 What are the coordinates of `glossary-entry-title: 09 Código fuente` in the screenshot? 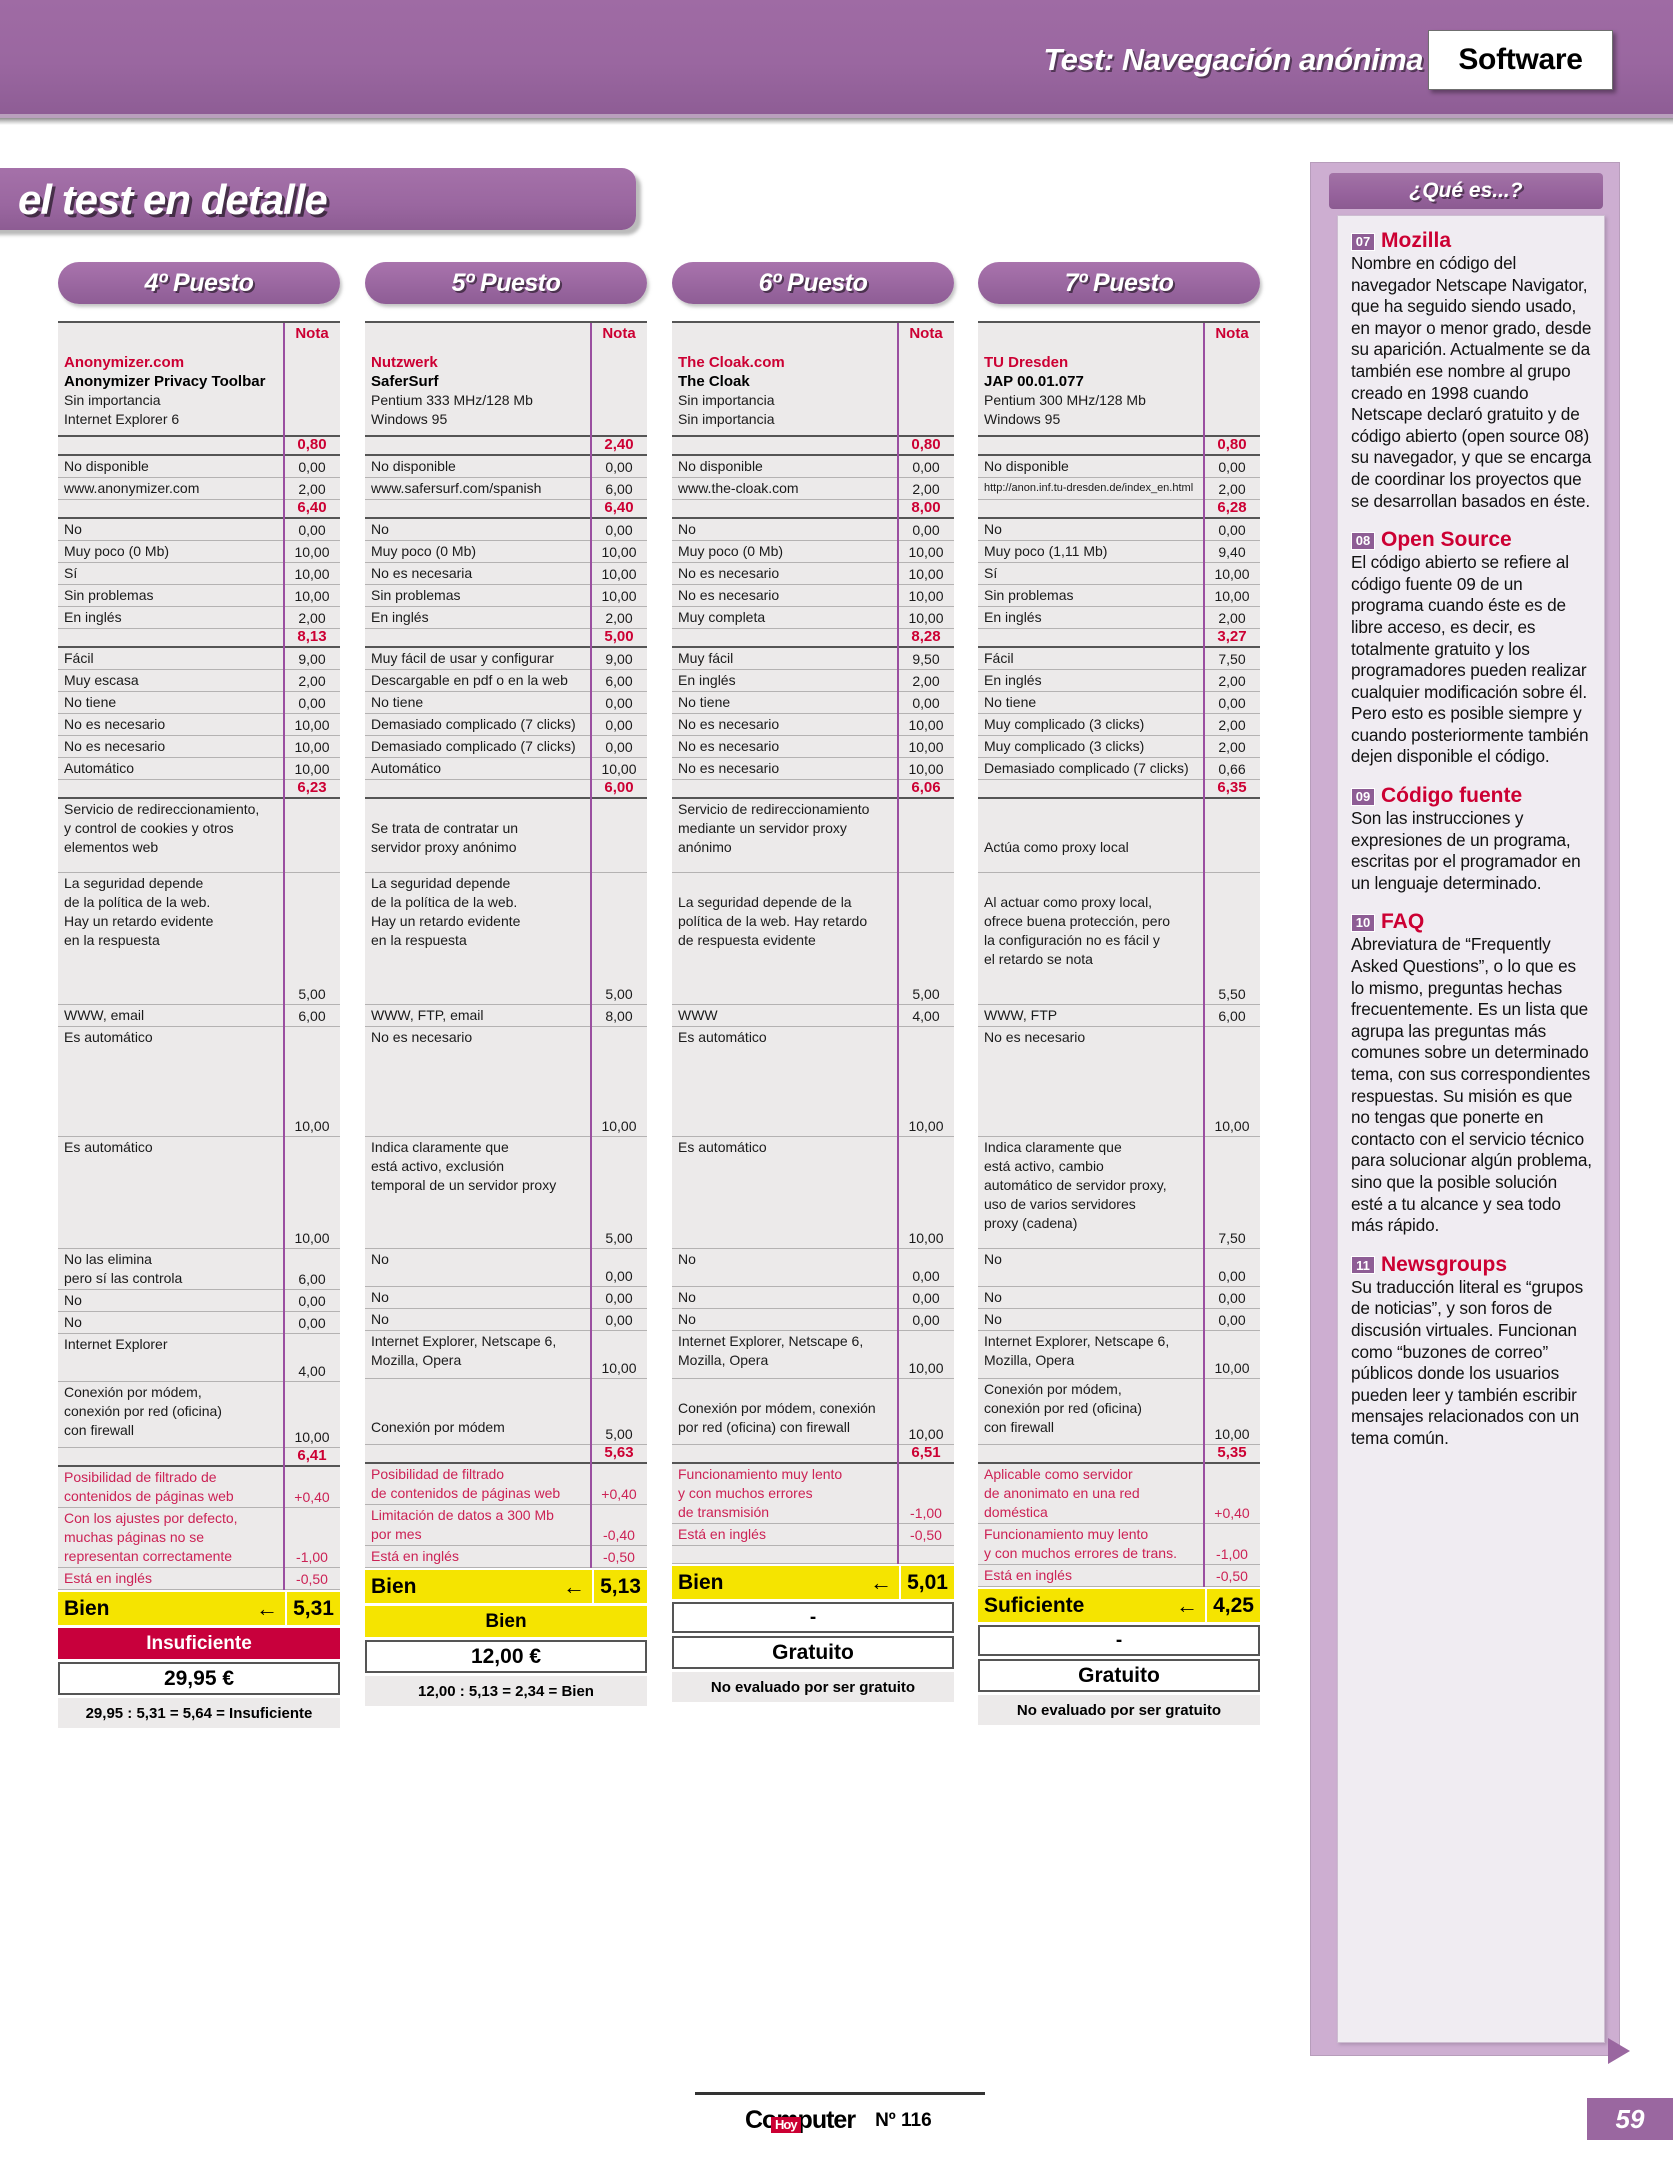 It's located at (1471, 795).